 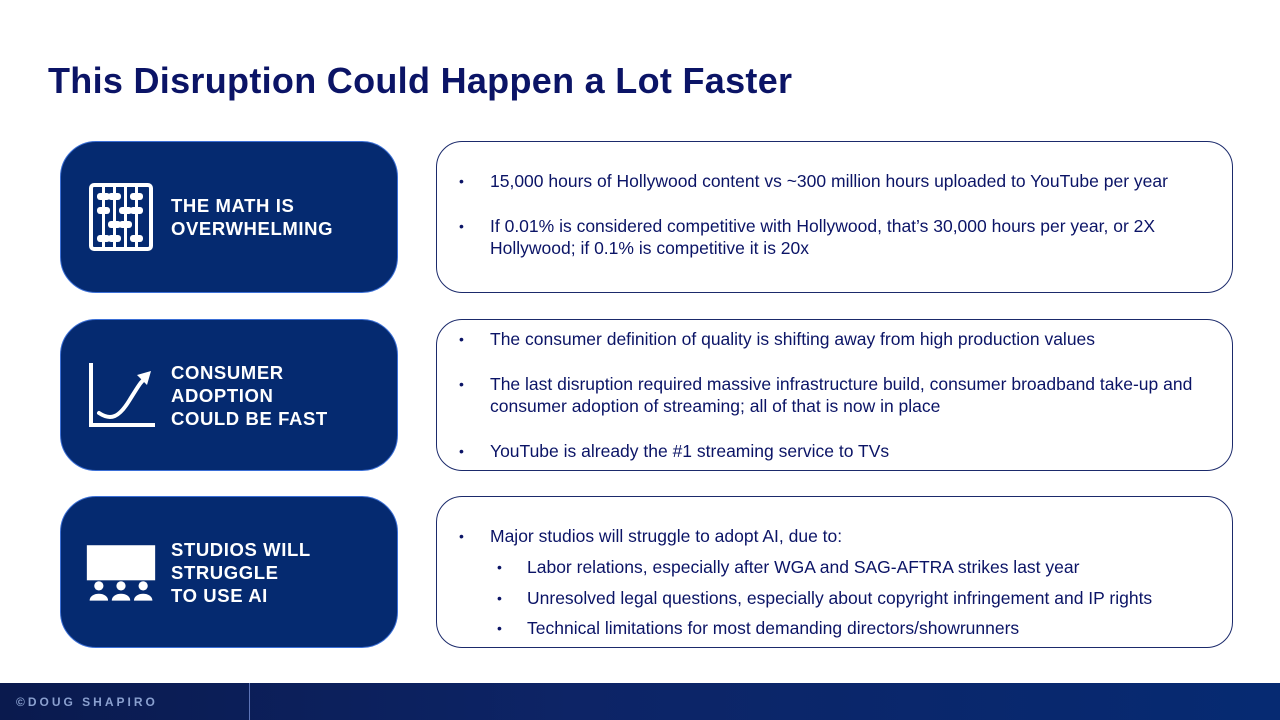 What do you see at coordinates (121, 572) in the screenshot?
I see `movie-theater-icon` at bounding box center [121, 572].